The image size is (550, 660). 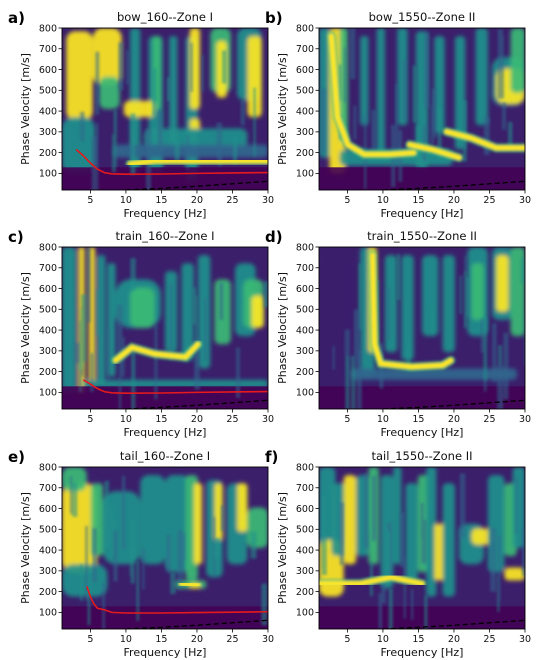 What do you see at coordinates (422, 236) in the screenshot?
I see `panel-title: train_1550--Zone II` at bounding box center [422, 236].